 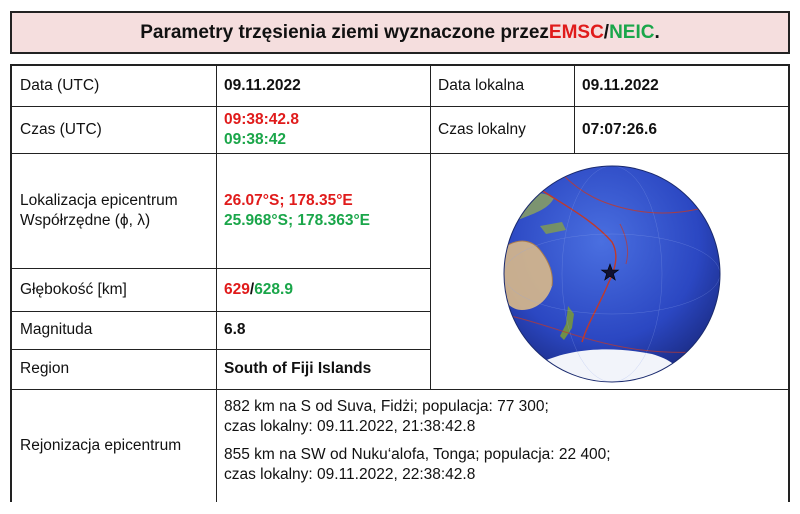 What do you see at coordinates (235, 329) in the screenshot?
I see `magnitude-value: 6.8` at bounding box center [235, 329].